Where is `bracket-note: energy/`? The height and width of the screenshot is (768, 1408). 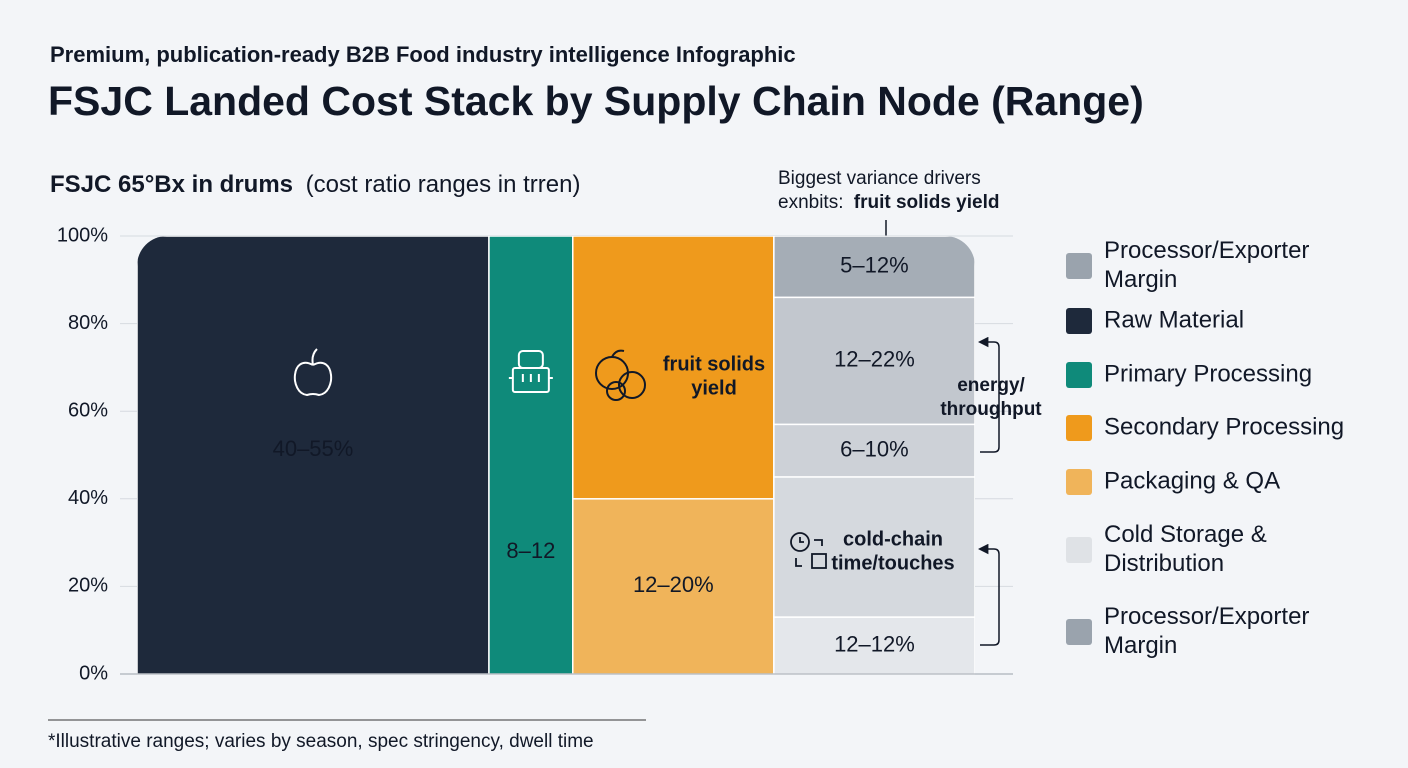
bracket-note: energy/ is located at coordinates (991, 385).